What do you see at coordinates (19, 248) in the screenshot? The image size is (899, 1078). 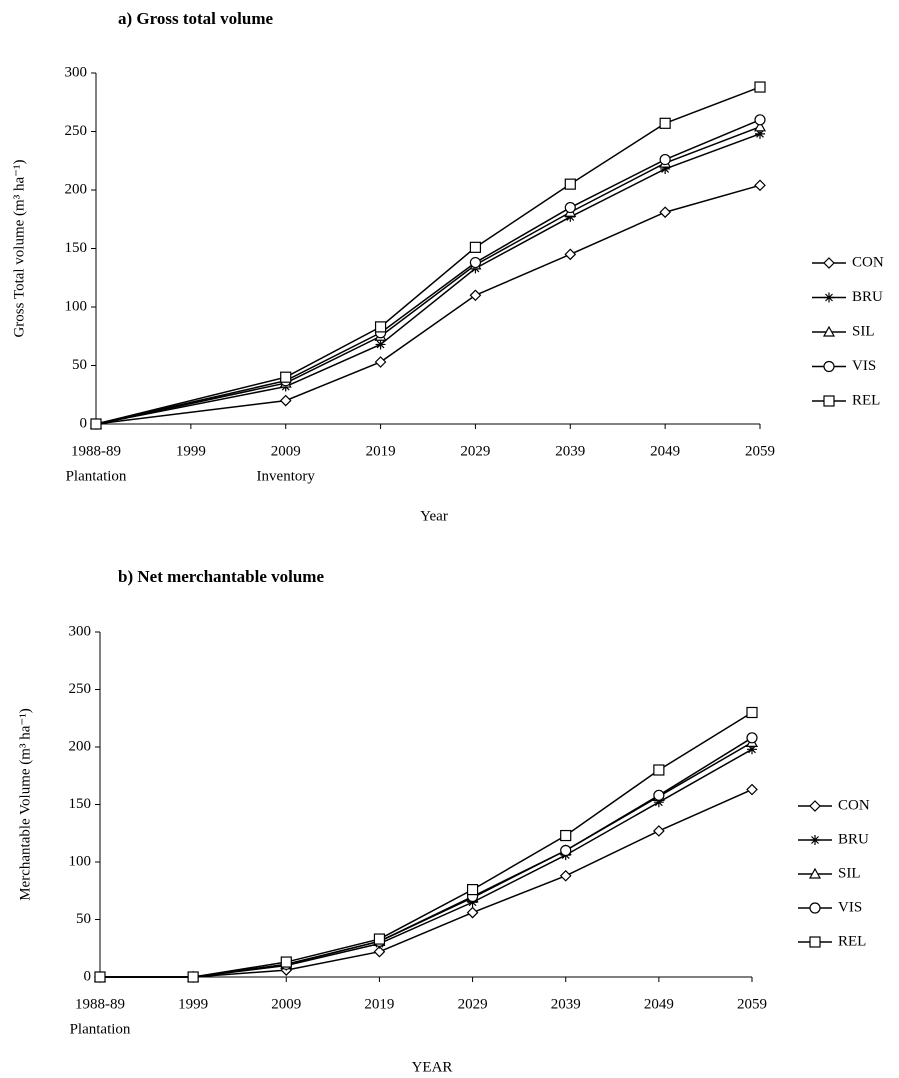 I see `y-axis-label: Gross Total volume (m³ ha⁻¹)` at bounding box center [19, 248].